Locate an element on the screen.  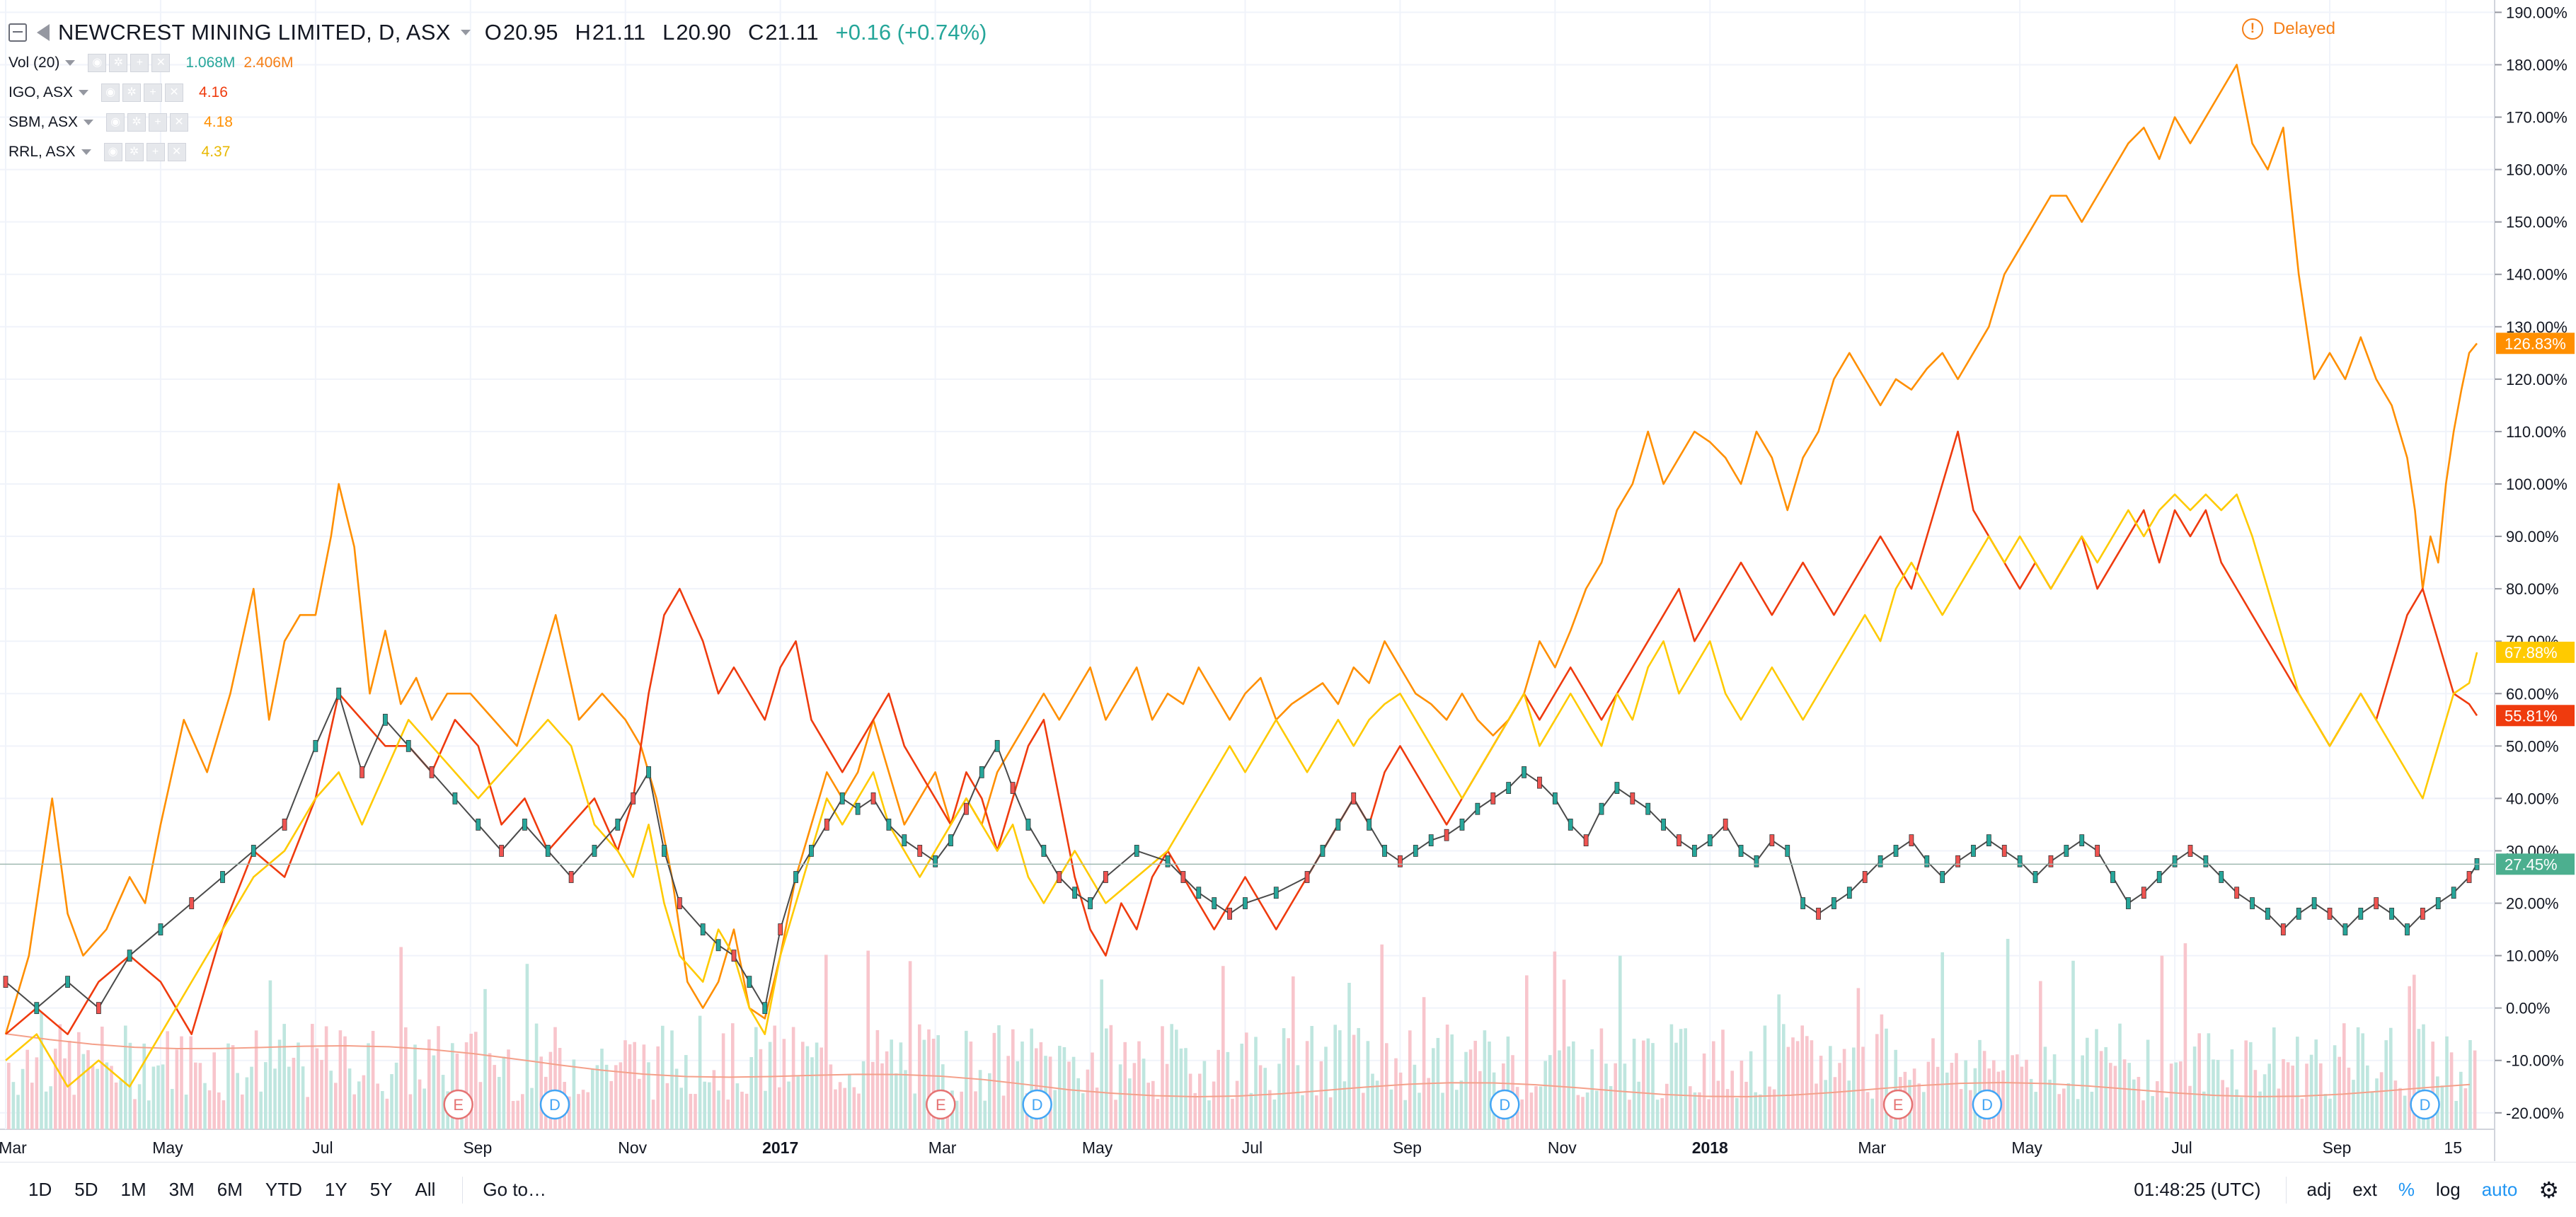
range-all: All is located at coordinates (425, 1189).